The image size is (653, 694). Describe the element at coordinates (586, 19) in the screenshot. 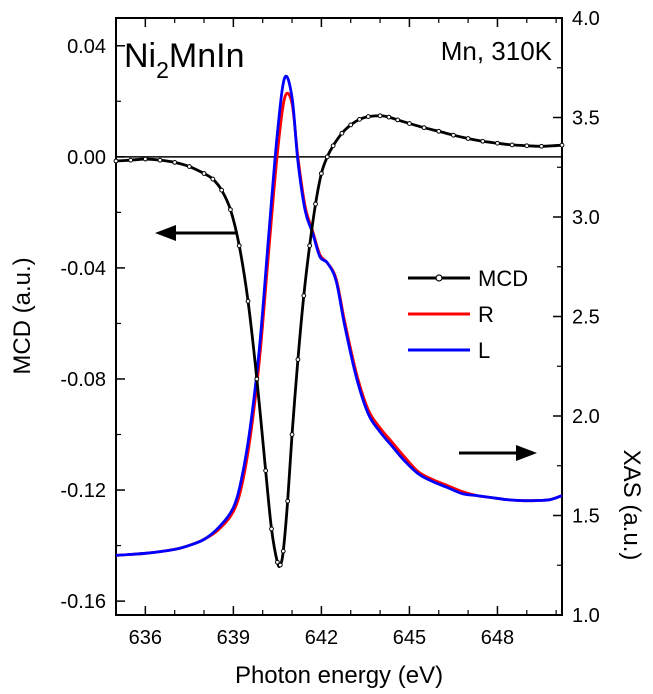

I see `y-right-tick-label: 4.0` at that location.